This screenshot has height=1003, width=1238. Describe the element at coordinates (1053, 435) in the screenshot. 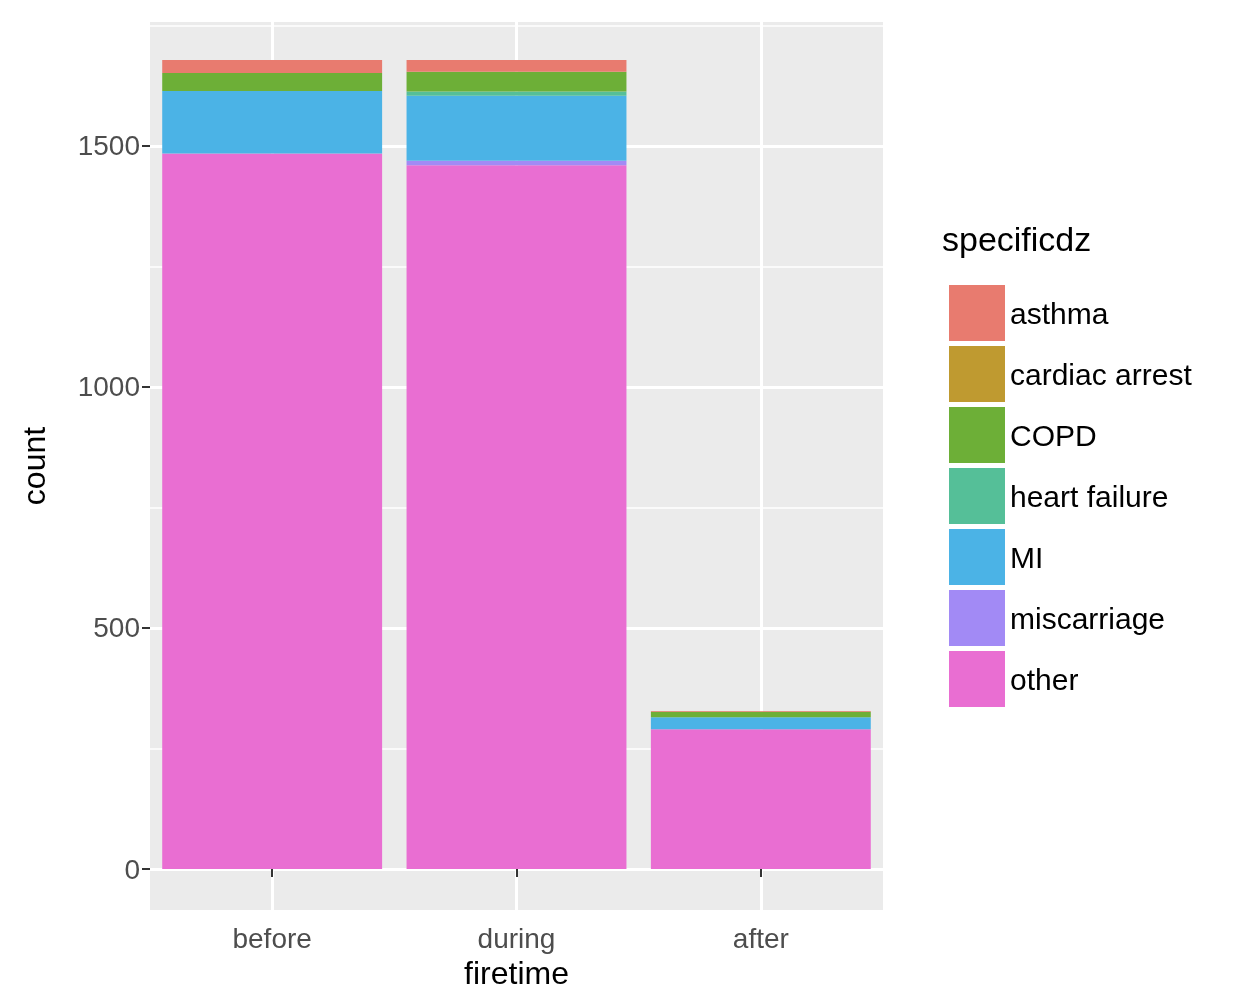

I see `legend-label: COPD` at that location.